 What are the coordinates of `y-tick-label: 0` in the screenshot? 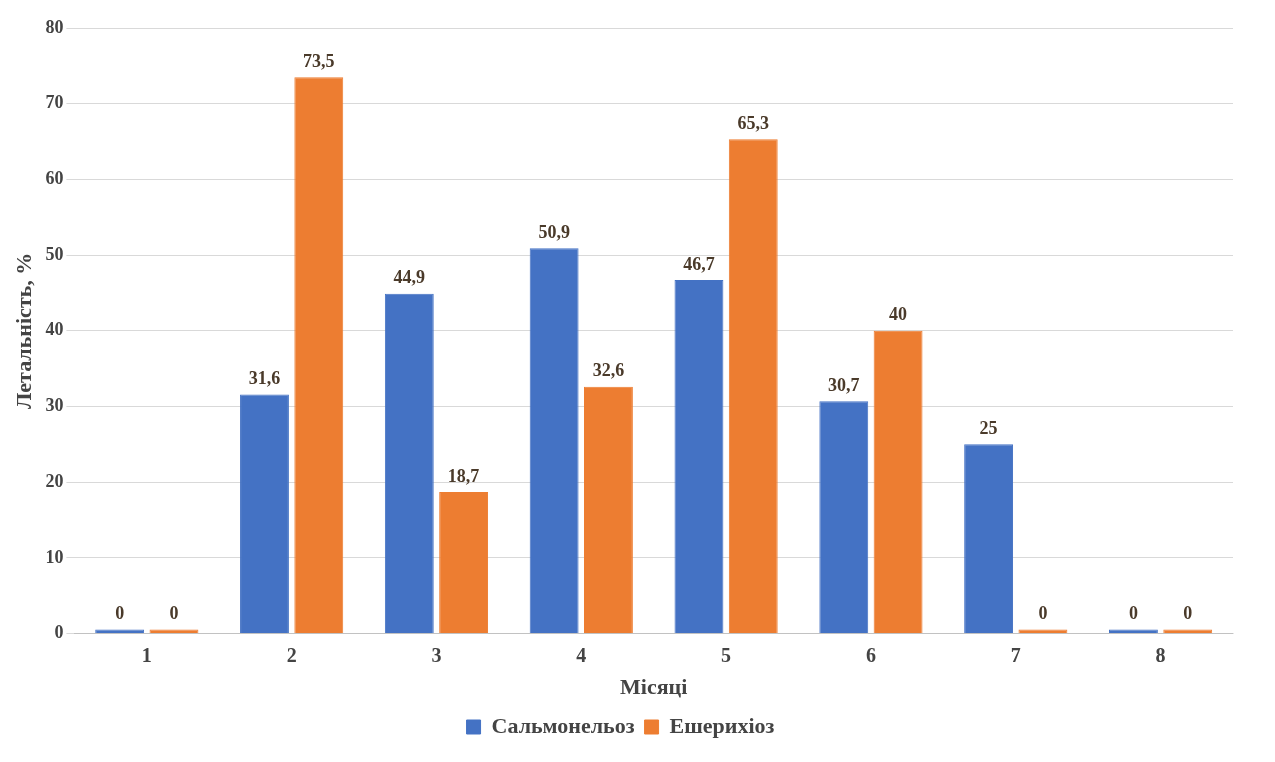 It's located at (59, 632).